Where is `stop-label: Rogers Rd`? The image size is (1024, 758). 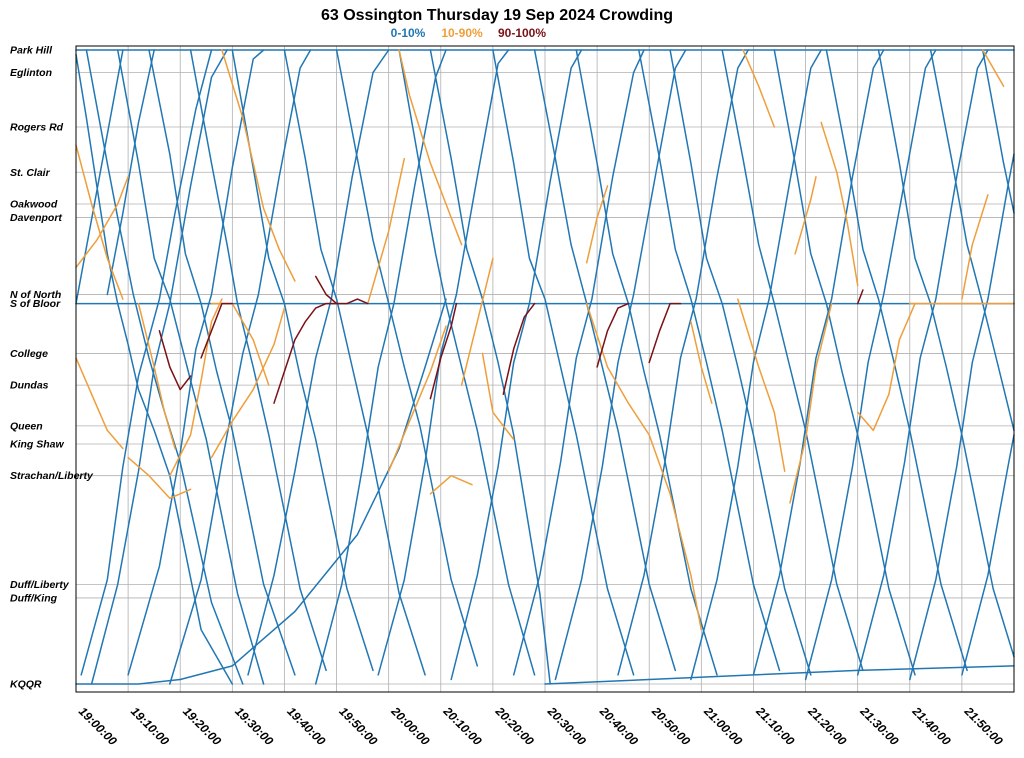
stop-label: Rogers Rd is located at coordinates (37, 127).